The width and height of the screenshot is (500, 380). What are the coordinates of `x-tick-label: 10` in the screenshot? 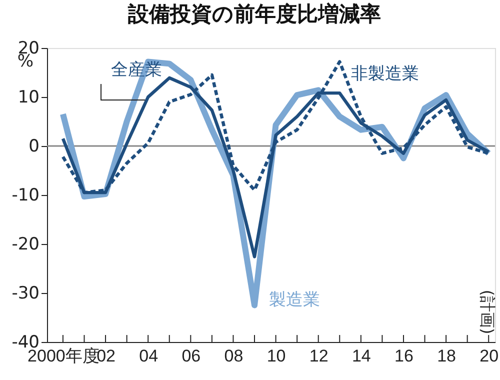 It's located at (276, 356).